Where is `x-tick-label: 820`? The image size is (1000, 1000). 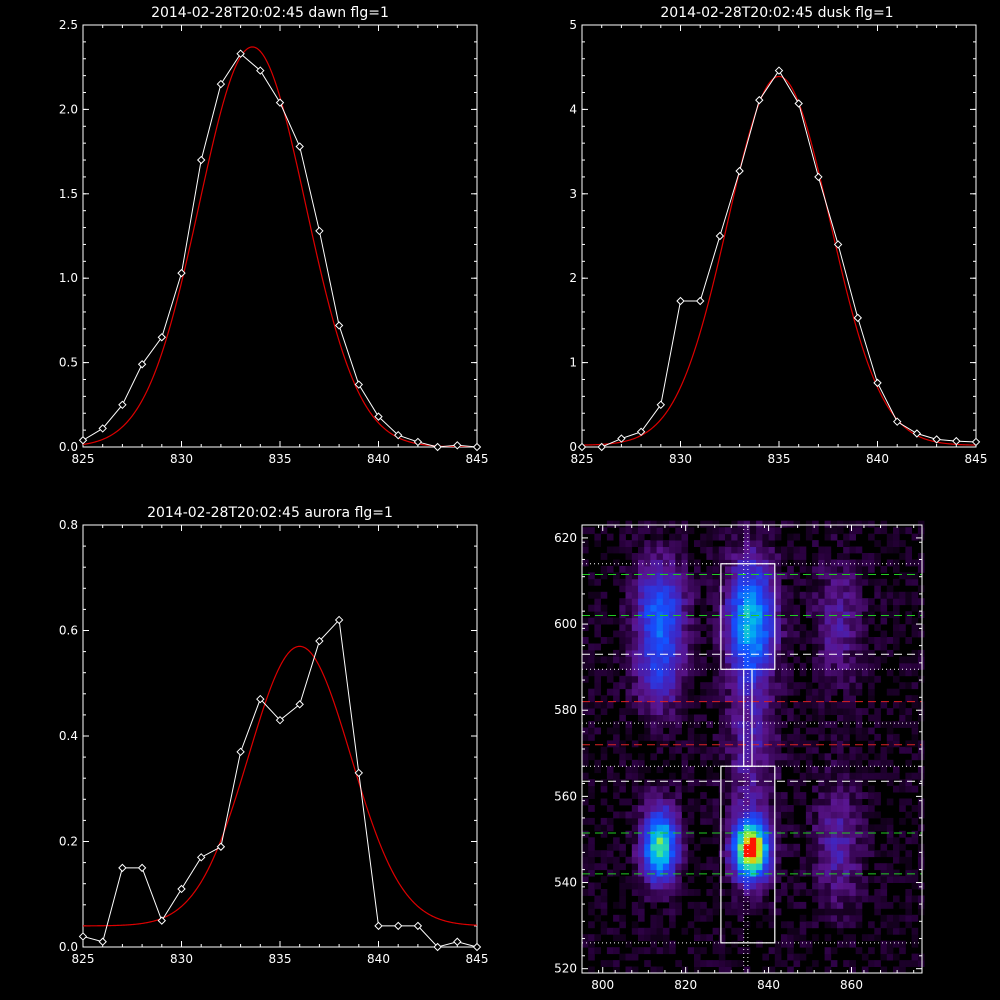
x-tick-label: 820 is located at coordinates (685, 985).